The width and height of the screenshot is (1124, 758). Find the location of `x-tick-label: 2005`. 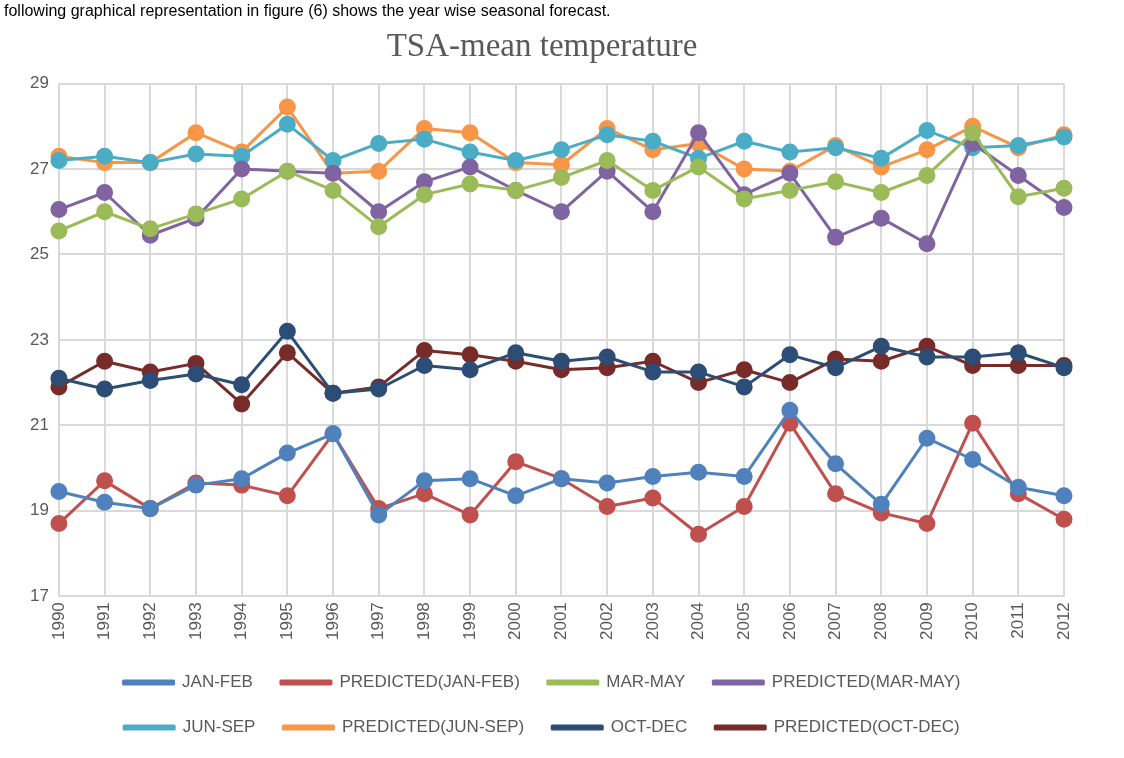

x-tick-label: 2005 is located at coordinates (743, 621).